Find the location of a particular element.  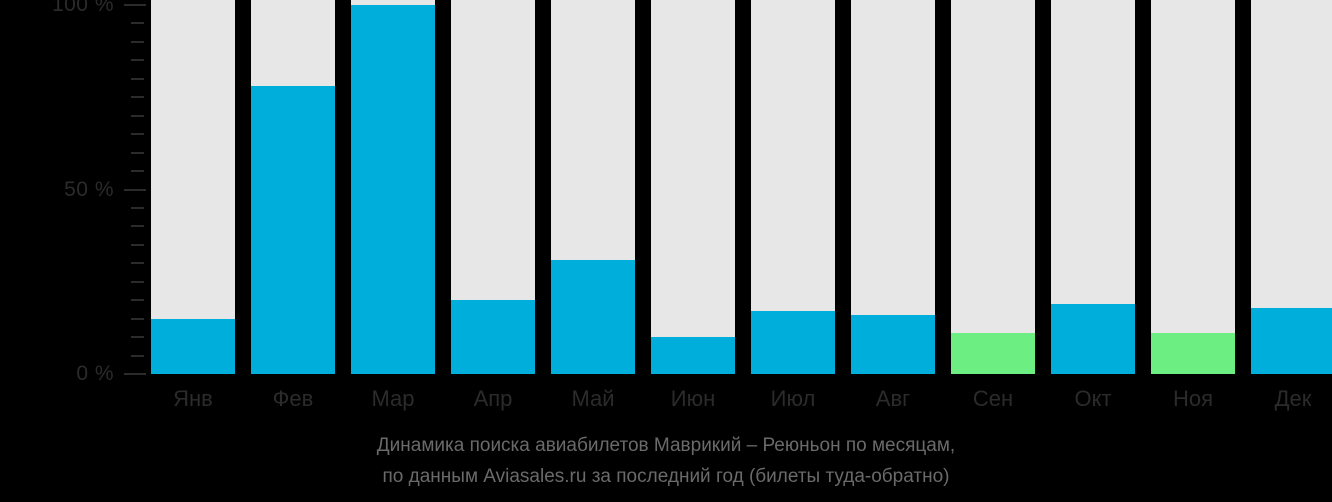

x-axis-label-2: Мар is located at coordinates (393, 398).